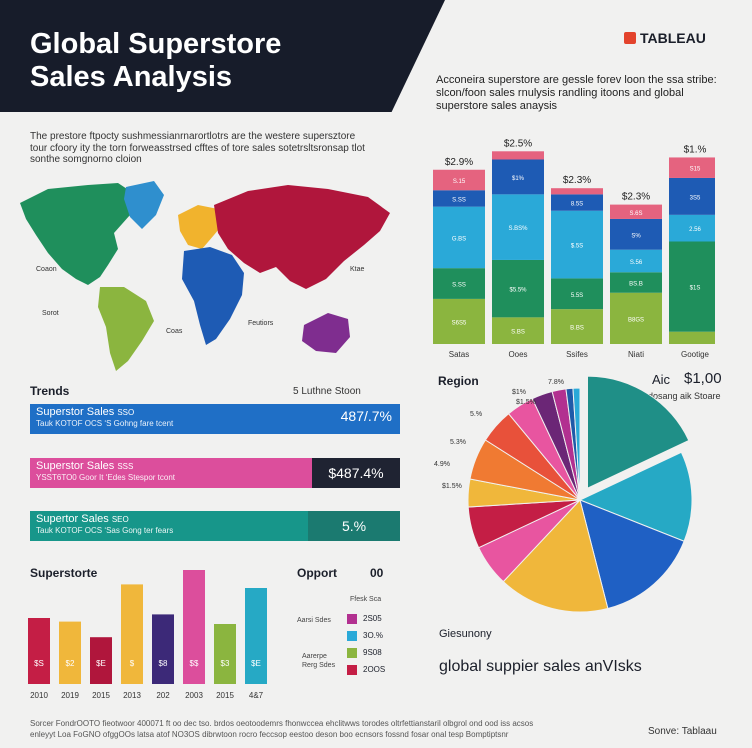 This screenshot has width=752, height=748. I want to click on segment-label: 8.5S, so click(577, 205).